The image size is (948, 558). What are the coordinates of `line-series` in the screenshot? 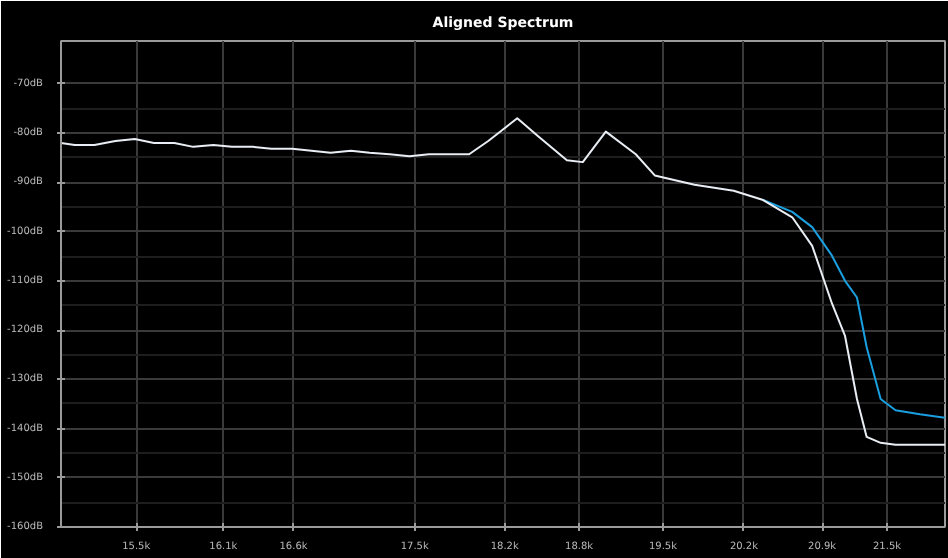 It's located at (853, 309).